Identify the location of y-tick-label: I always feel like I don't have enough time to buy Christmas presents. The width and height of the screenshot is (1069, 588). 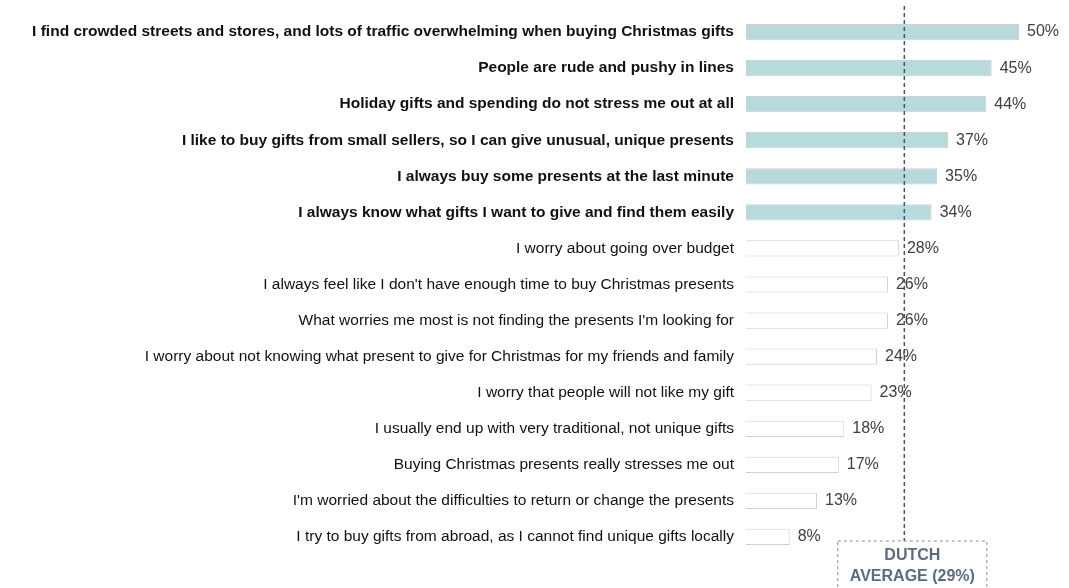
(499, 283).